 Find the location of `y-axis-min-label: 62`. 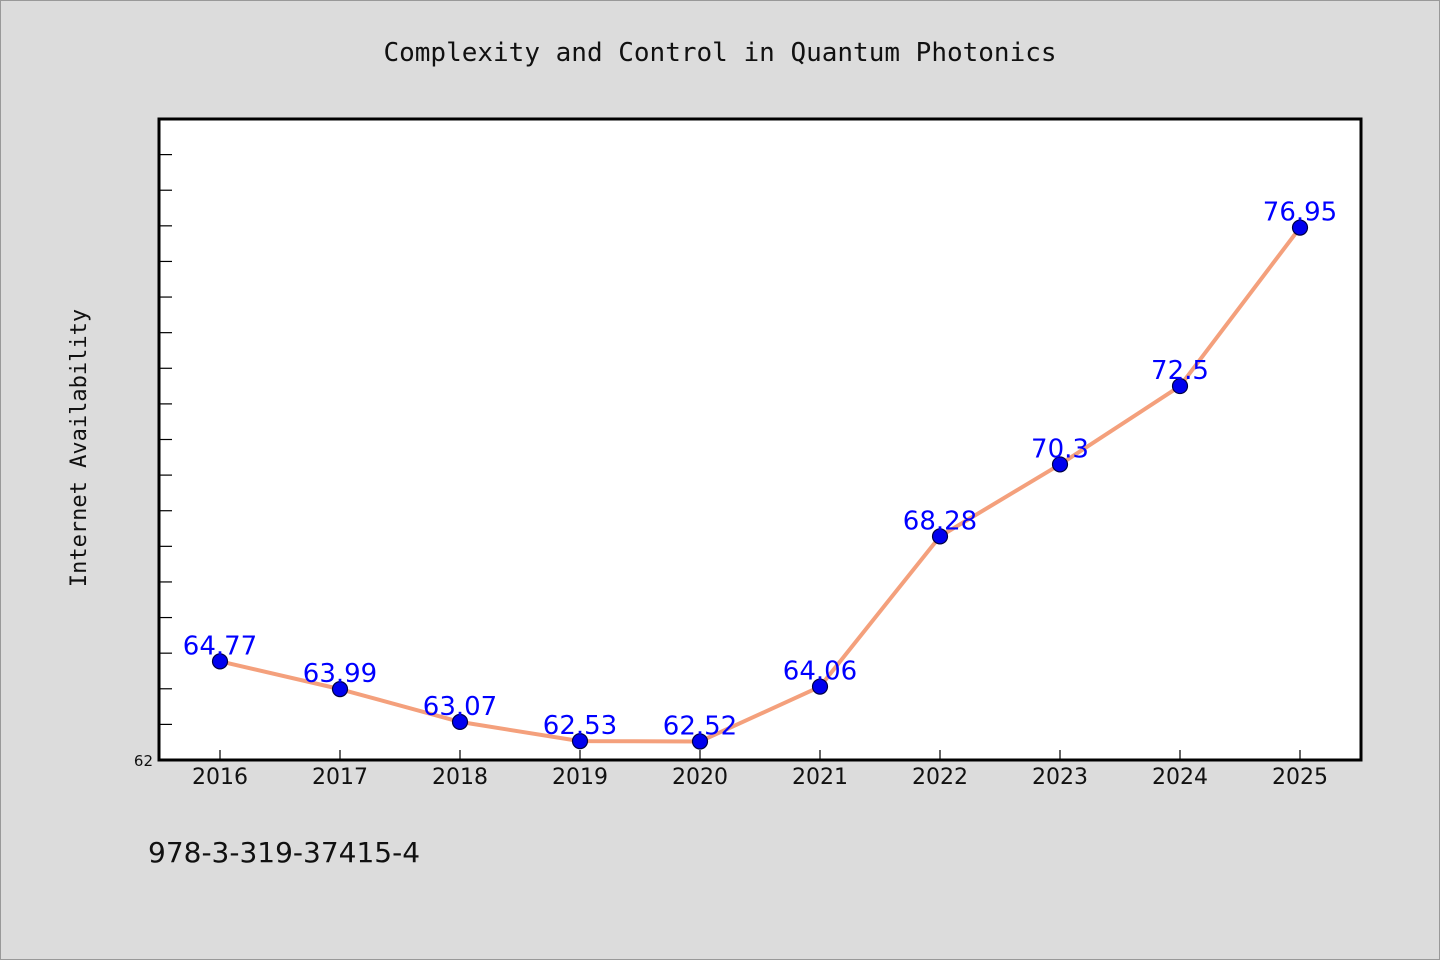

y-axis-min-label: 62 is located at coordinates (143, 761).